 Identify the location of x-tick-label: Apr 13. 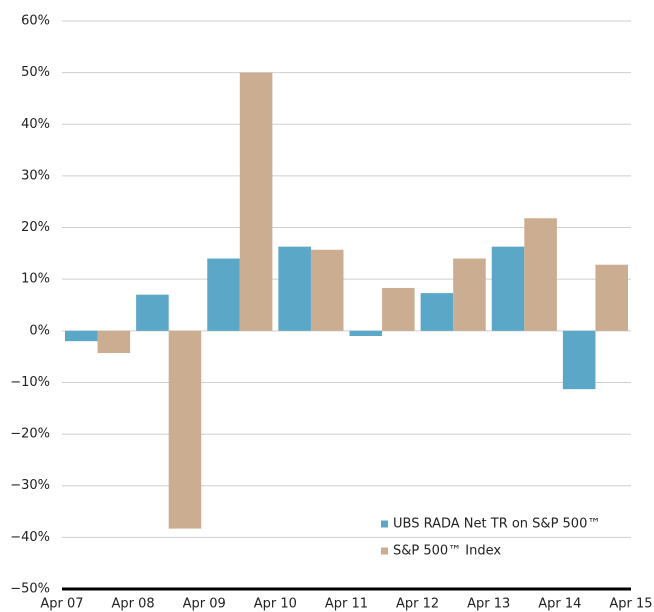
(488, 604).